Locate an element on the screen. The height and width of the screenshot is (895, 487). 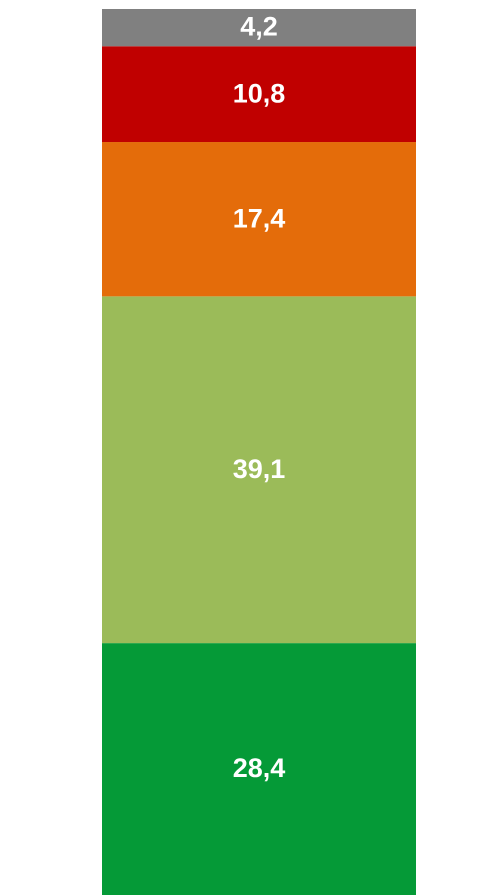
data-label: 28,4 is located at coordinates (259, 768).